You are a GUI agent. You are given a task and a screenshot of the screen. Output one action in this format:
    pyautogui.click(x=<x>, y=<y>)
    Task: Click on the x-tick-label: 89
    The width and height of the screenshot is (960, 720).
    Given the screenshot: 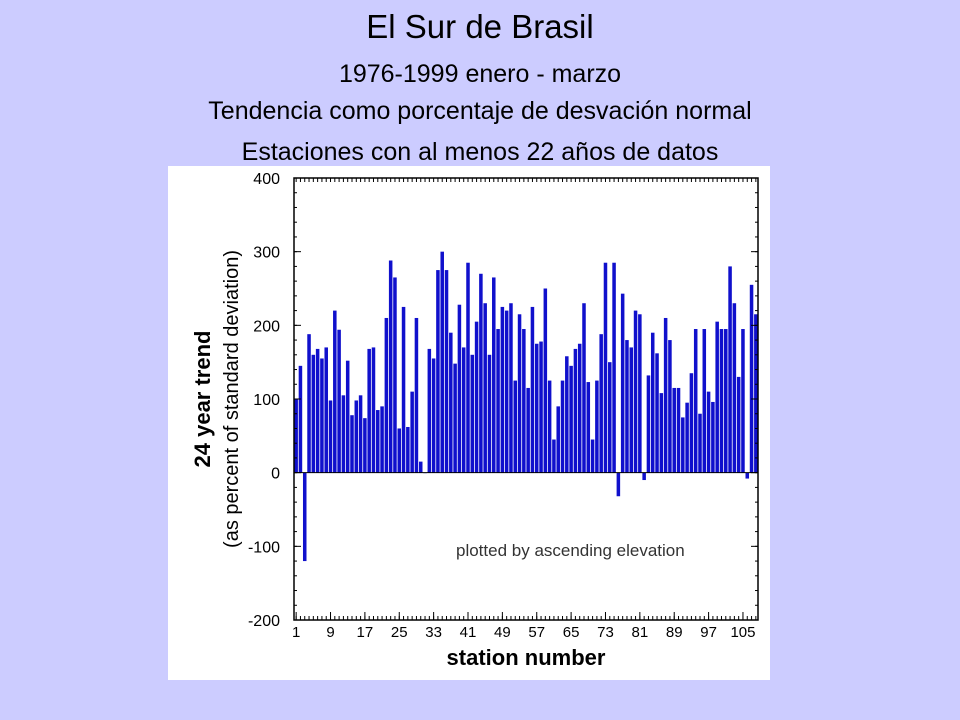 What is the action you would take?
    pyautogui.click(x=674, y=632)
    